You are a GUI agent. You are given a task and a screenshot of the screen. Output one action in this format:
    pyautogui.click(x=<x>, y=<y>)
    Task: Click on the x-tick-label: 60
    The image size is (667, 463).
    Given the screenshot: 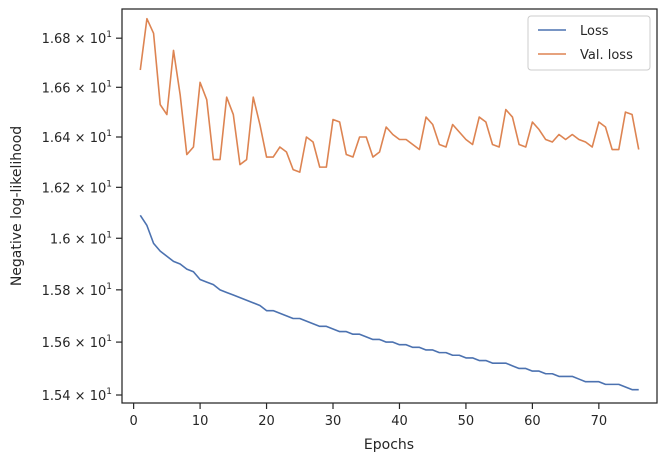 What is the action you would take?
    pyautogui.click(x=532, y=421)
    